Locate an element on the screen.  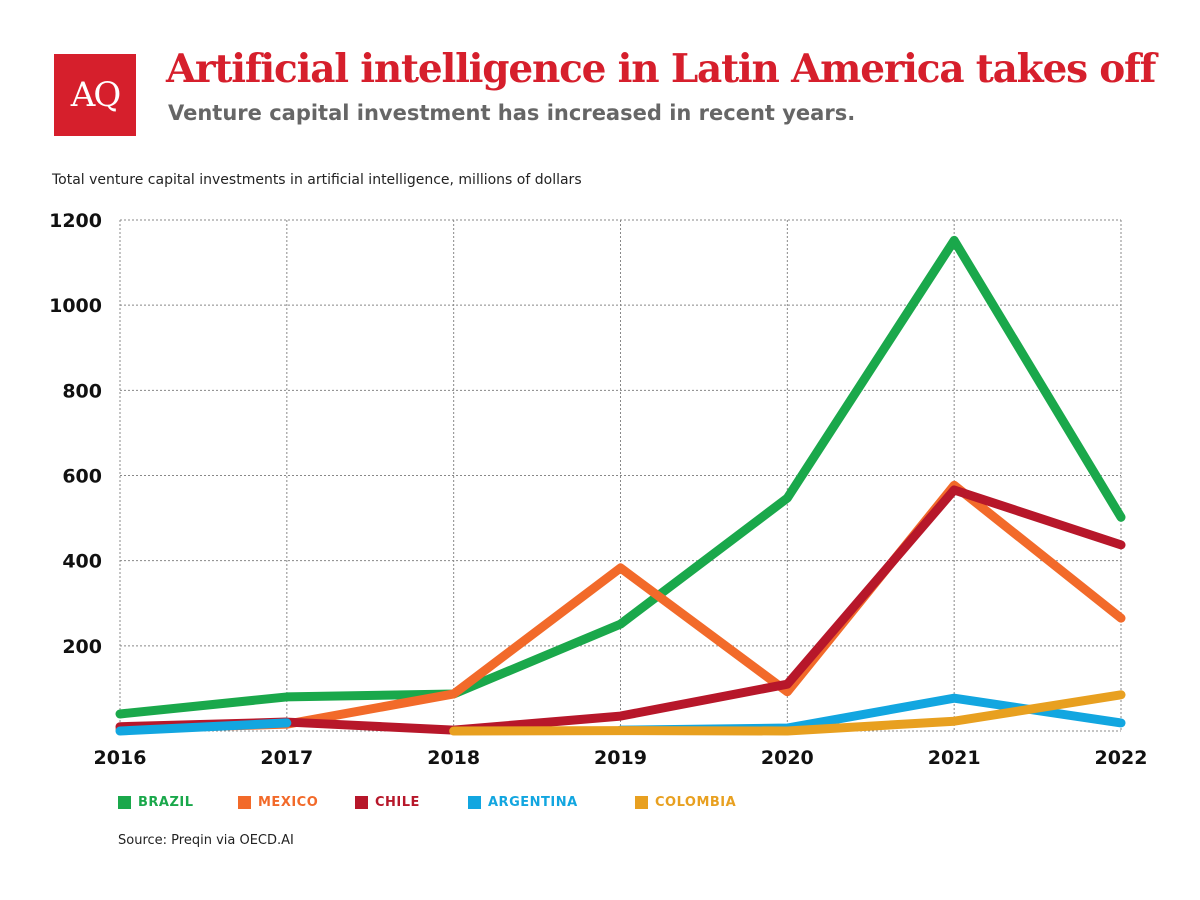
legend-item-brazil: BRAZIL is located at coordinates (156, 802).